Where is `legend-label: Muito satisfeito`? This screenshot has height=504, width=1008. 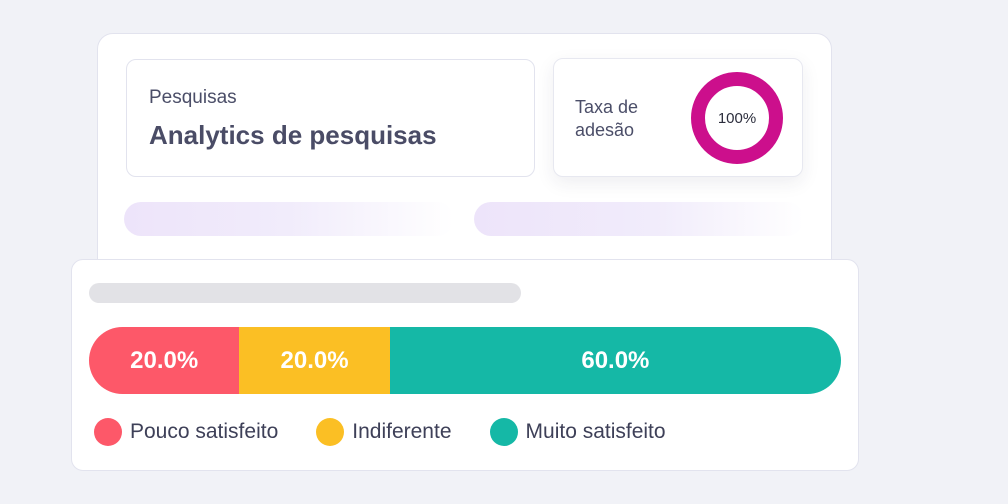 legend-label: Muito satisfeito is located at coordinates (595, 431).